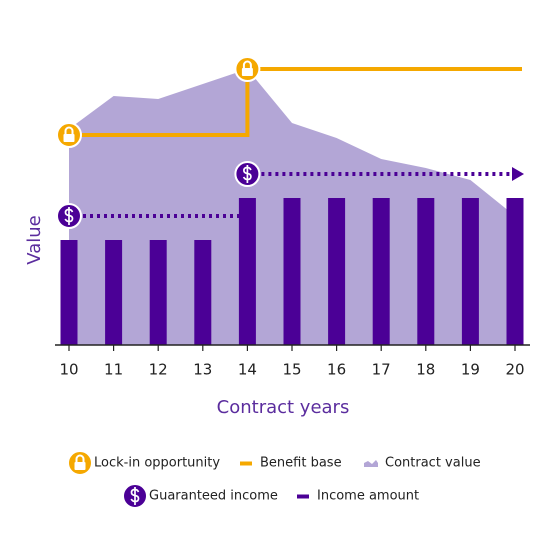 Image resolution: width=560 pixels, height=560 pixels. What do you see at coordinates (425, 370) in the screenshot?
I see `x-tick-label: 18` at bounding box center [425, 370].